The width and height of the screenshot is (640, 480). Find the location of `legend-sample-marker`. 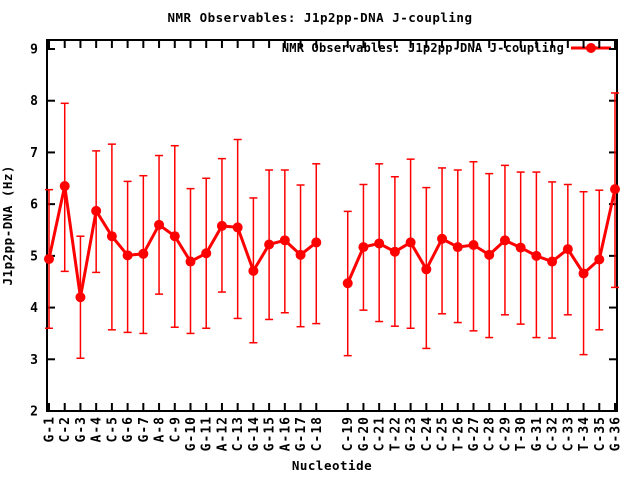

legend-sample-marker is located at coordinates (591, 48).